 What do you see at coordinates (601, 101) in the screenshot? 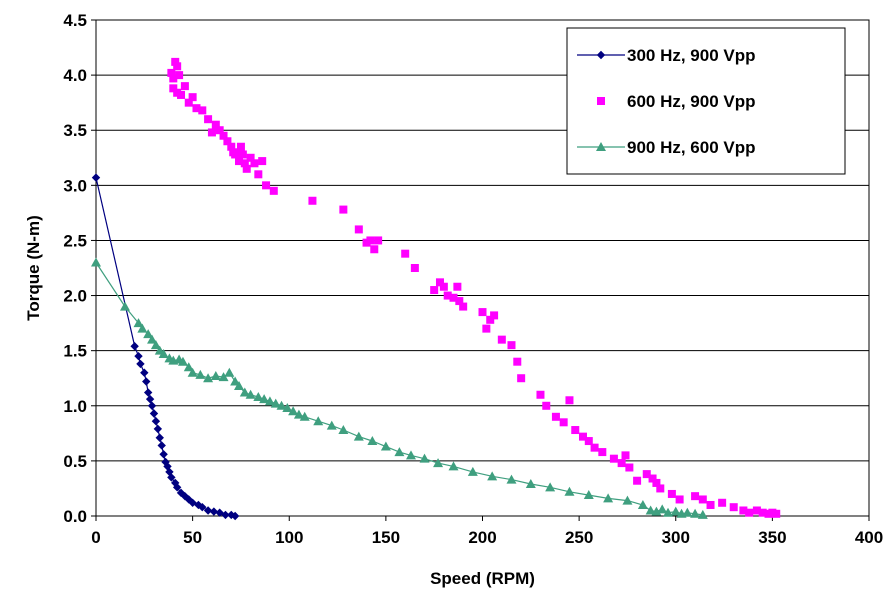
I see `legend-marker` at bounding box center [601, 101].